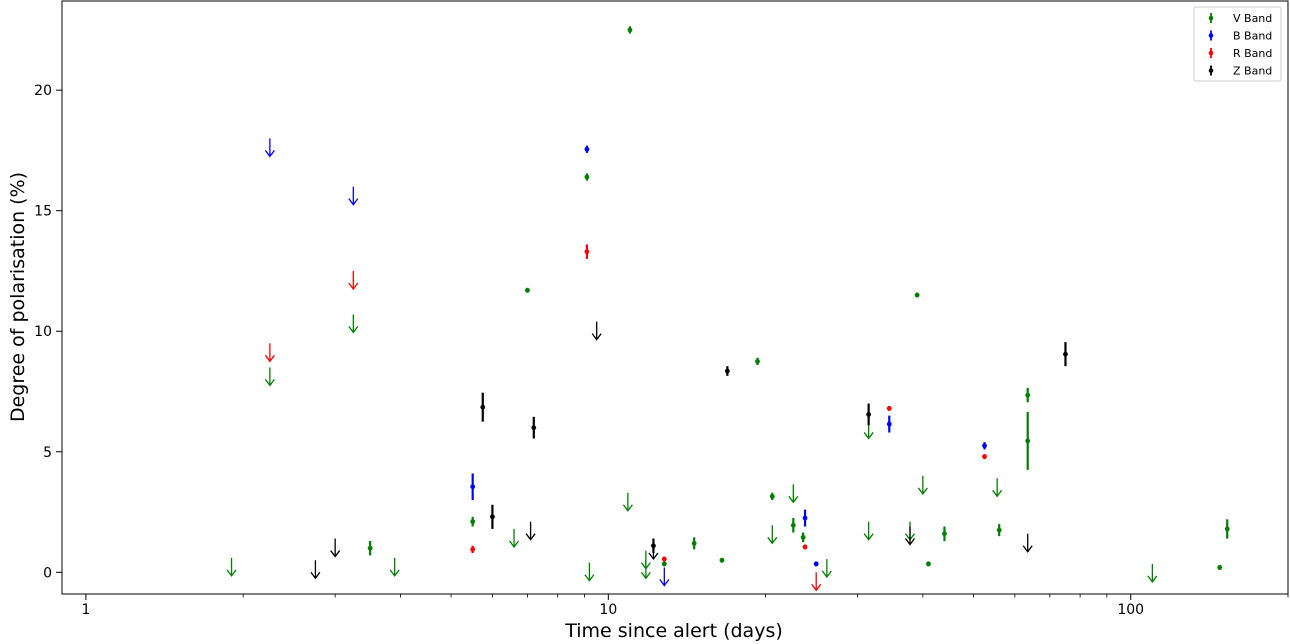  Describe the element at coordinates (85, 610) in the screenshot. I see `x-tick-label: 1` at that location.